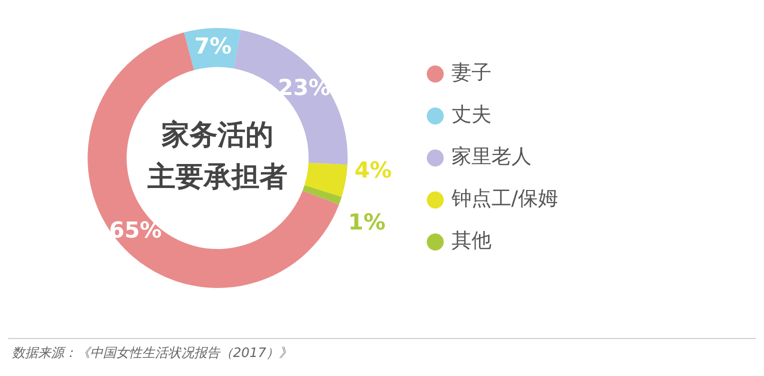  I want to click on data-label: 1%, so click(367, 223).